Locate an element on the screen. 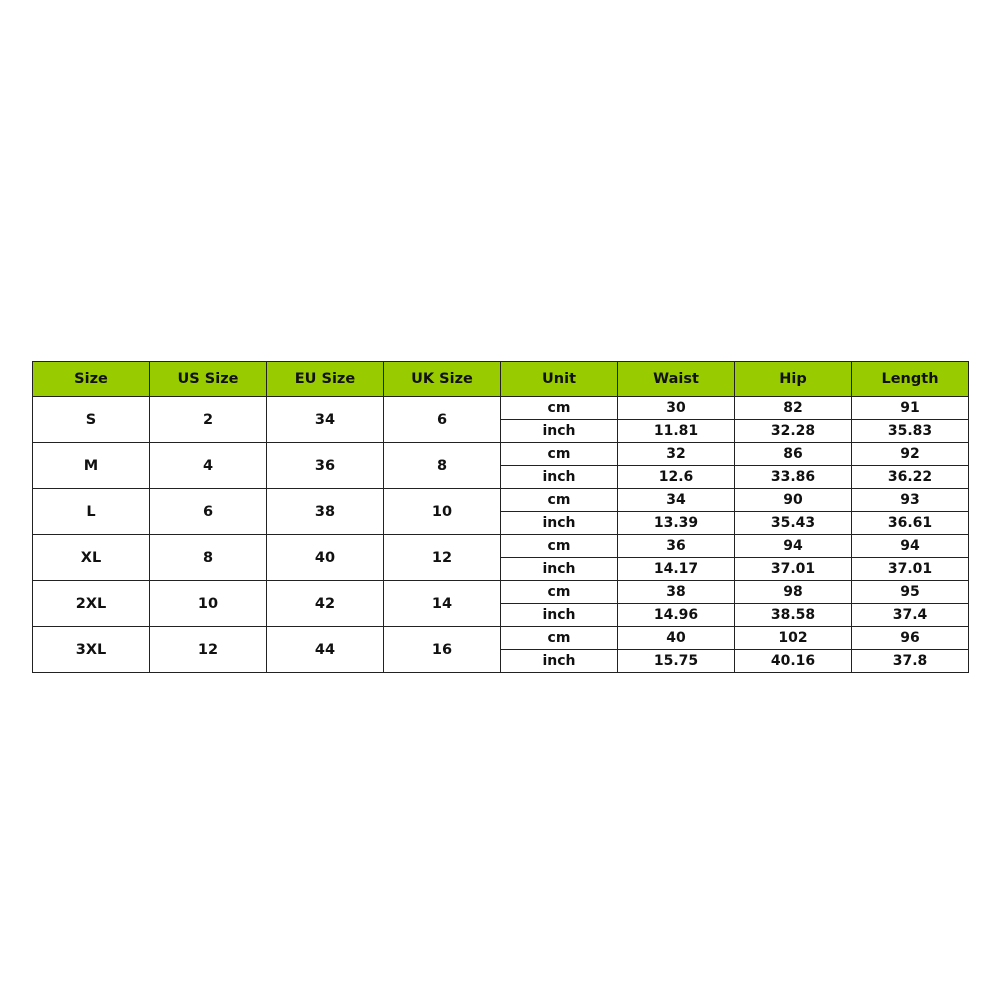 The width and height of the screenshot is (1000, 1000). cell-inch-length: 35.83 is located at coordinates (910, 431).